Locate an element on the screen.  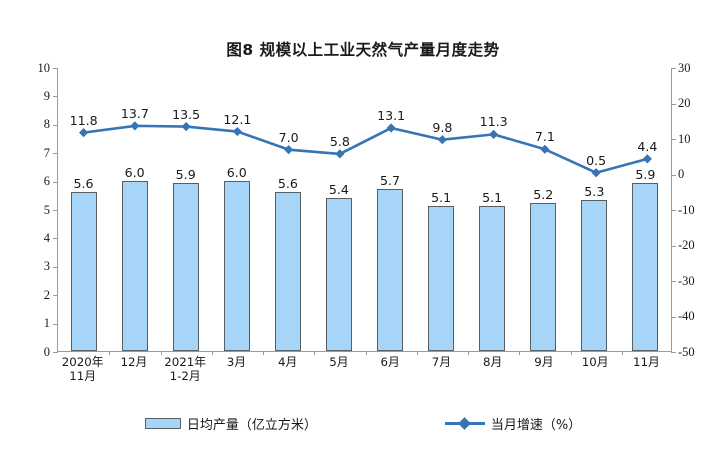
x-axis-label: 3月 is located at coordinates (236, 362).